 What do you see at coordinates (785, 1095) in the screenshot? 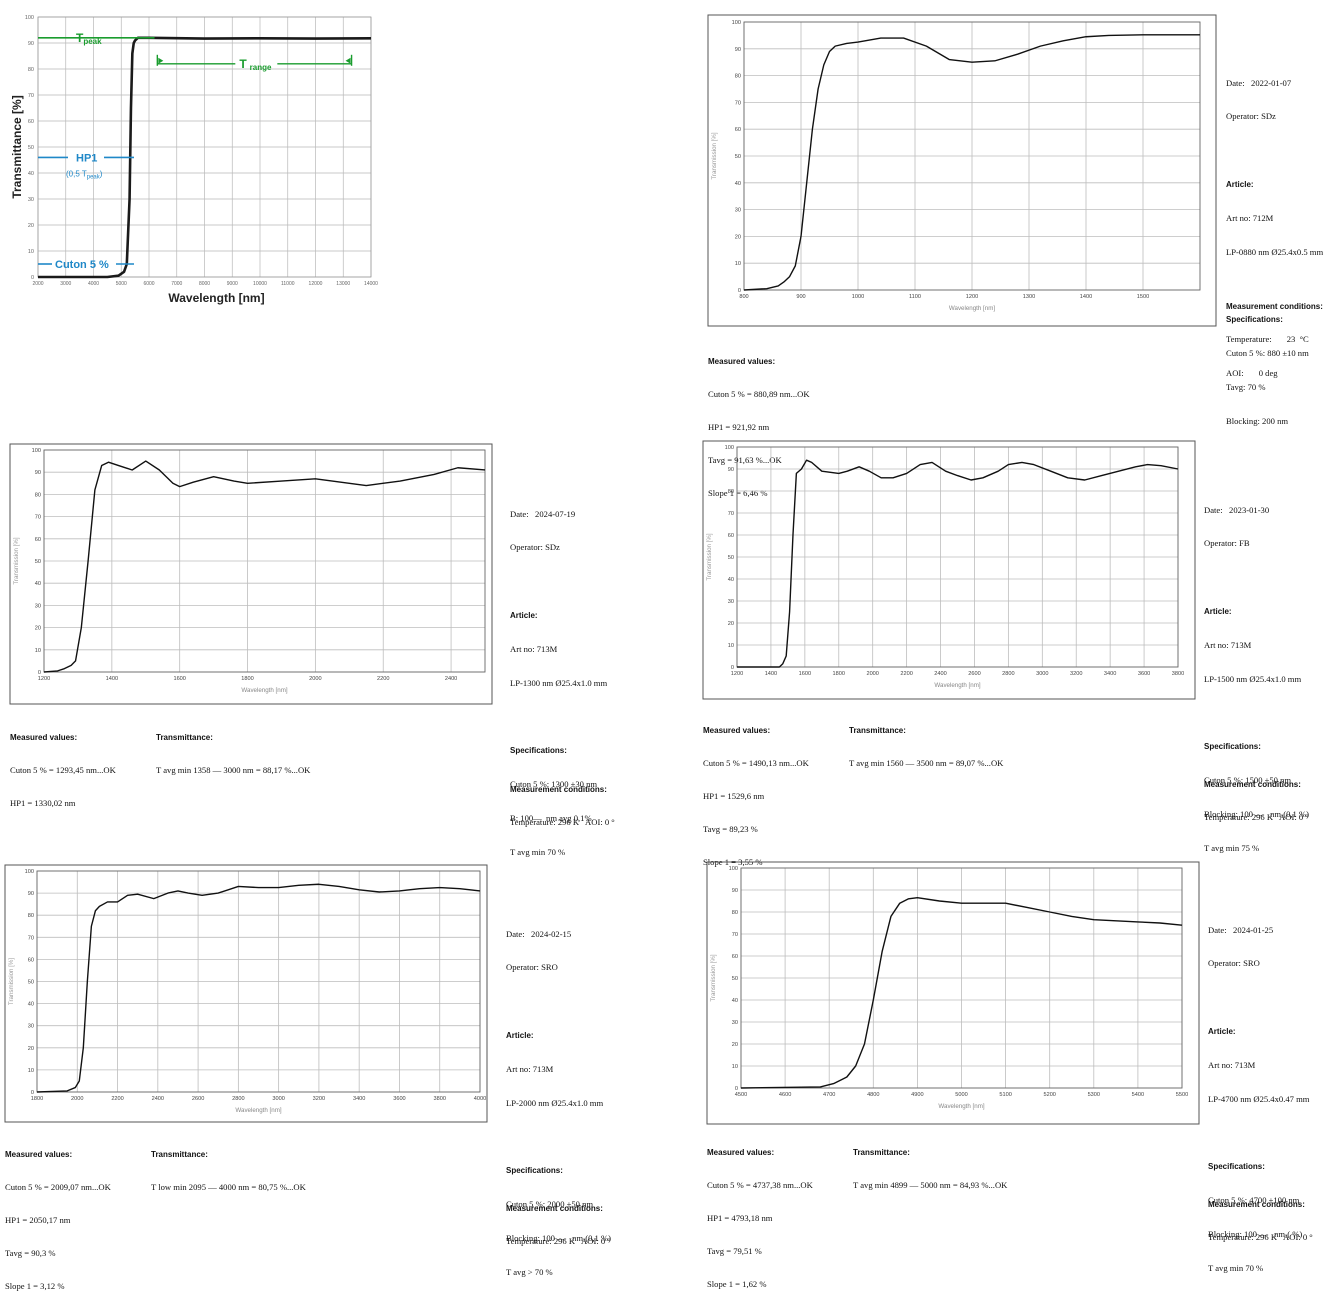
I see `x-tick-label: 4600` at bounding box center [785, 1095].